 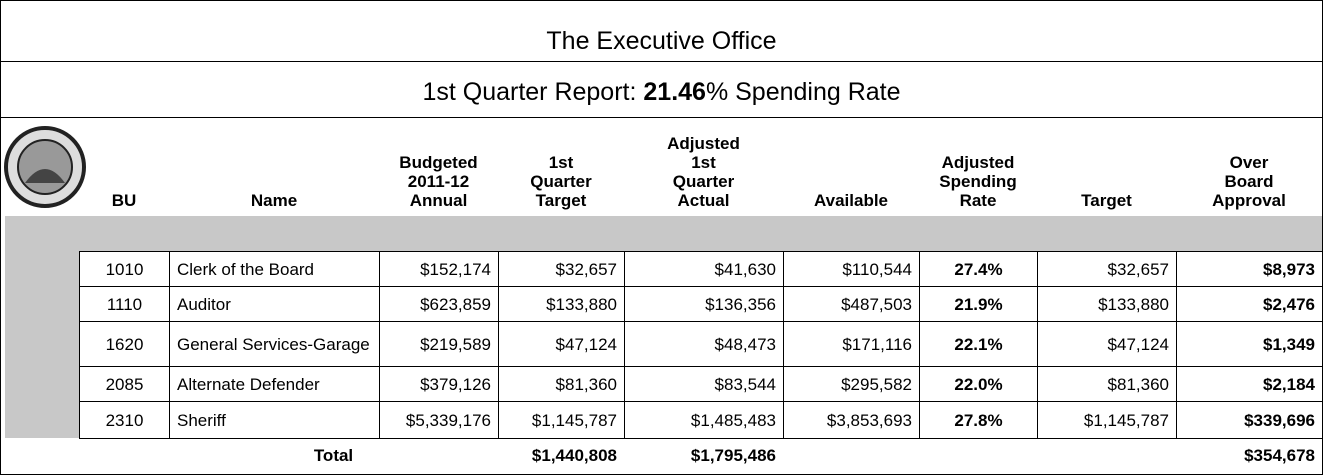 I want to click on column-header: Over Board Approval, so click(x=1249, y=167).